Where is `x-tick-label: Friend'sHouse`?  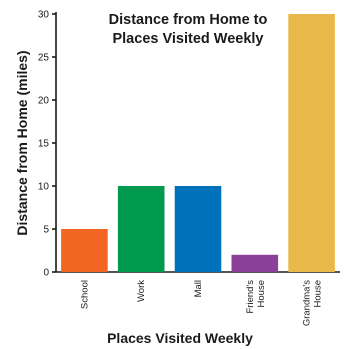 x-tick-label: Friend'sHouse is located at coordinates (256, 297).